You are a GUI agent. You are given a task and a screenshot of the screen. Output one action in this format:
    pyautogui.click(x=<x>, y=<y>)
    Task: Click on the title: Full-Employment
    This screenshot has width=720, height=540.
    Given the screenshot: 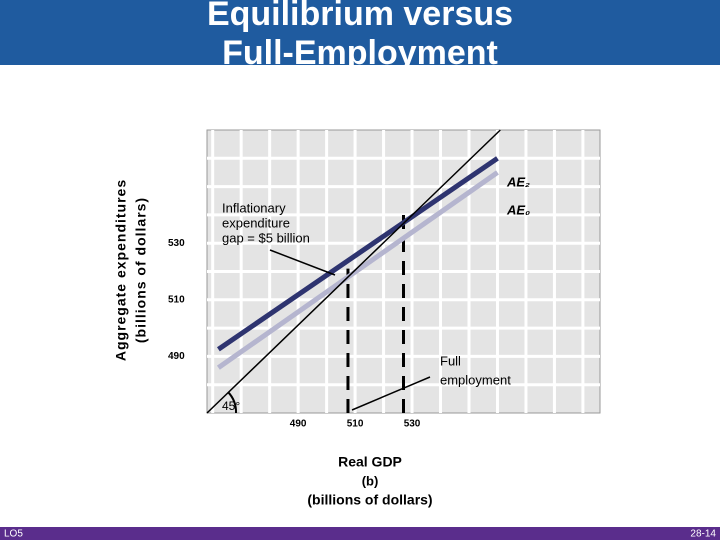 What is the action you would take?
    pyautogui.click(x=360, y=53)
    